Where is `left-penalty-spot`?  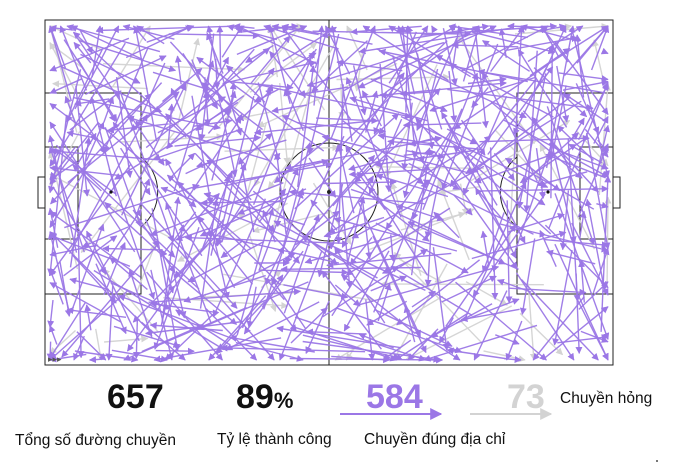 left-penalty-spot is located at coordinates (111, 192).